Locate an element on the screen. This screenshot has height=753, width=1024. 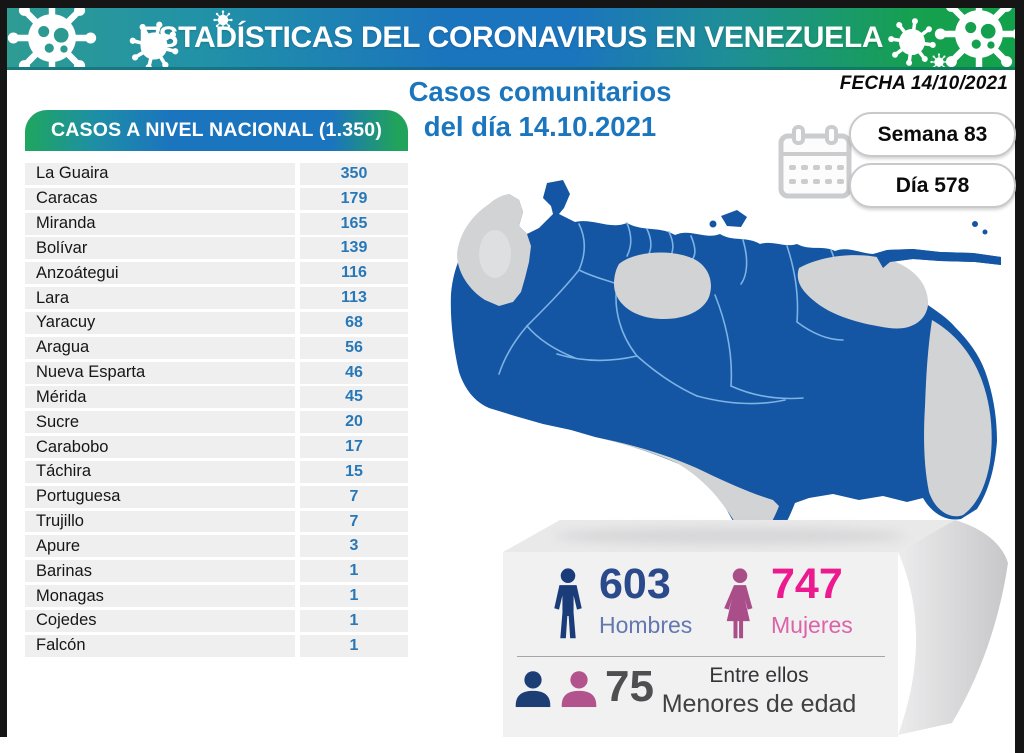
state-cases: 68 is located at coordinates (354, 322).